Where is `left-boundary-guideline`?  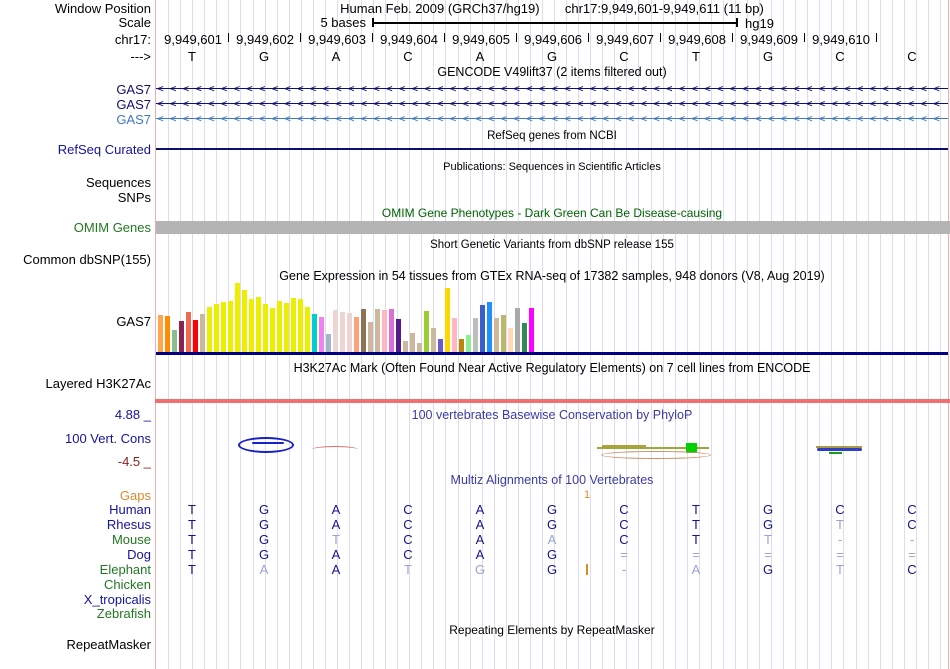 left-boundary-guideline is located at coordinates (155, 334).